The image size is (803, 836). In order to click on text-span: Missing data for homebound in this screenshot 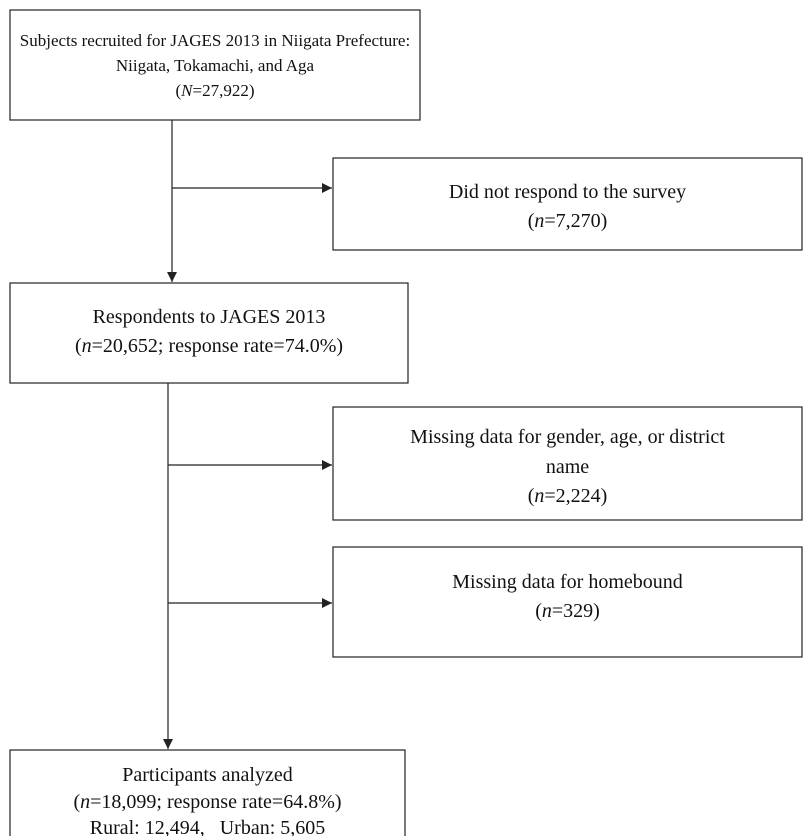, I will do `click(567, 582)`.